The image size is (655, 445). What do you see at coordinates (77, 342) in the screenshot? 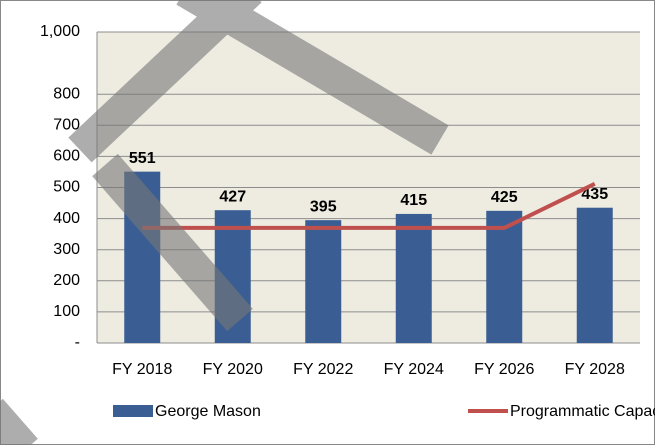
I see `y-tick-label: -` at bounding box center [77, 342].